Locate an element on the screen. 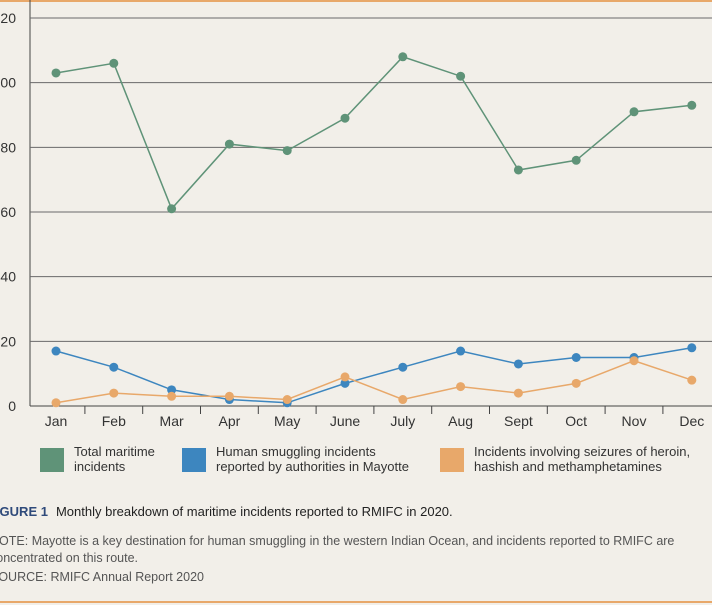  y-axis-tick-labels: 0 20 40 60 80 100 120 is located at coordinates (8, 212).